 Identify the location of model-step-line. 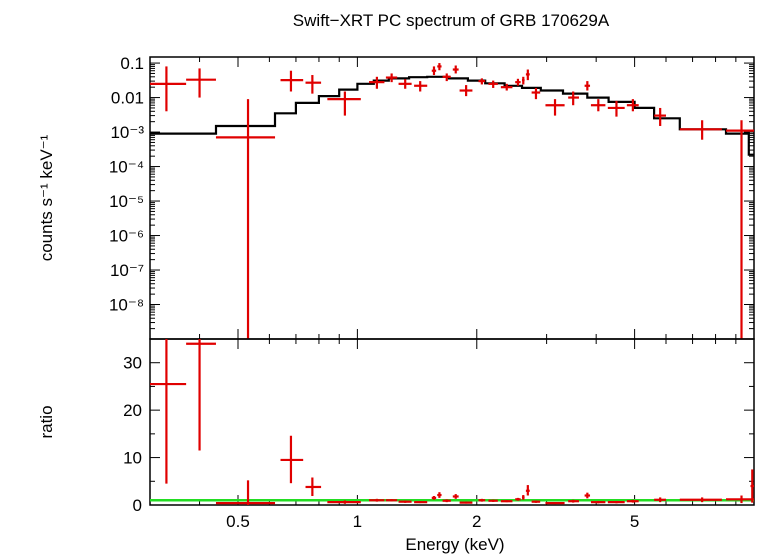
(452, 115).